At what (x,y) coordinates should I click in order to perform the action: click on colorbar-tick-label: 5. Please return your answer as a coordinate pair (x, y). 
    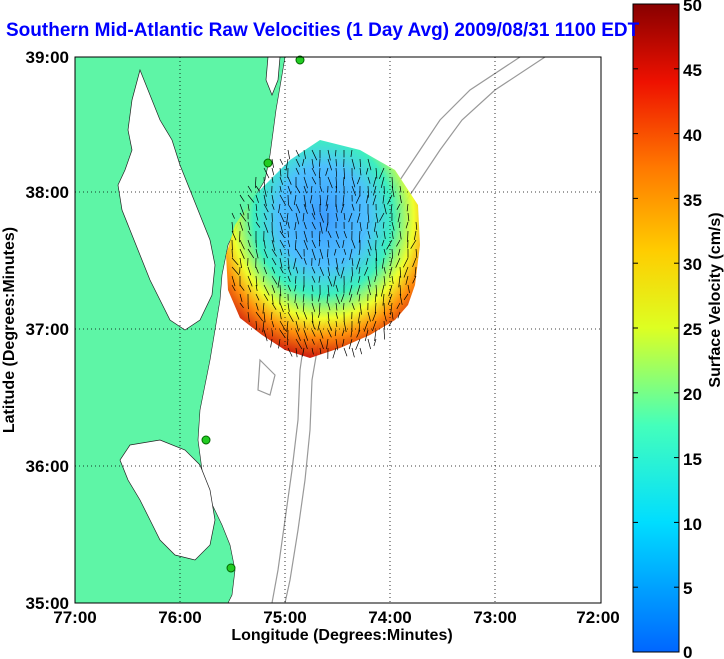
    Looking at the image, I should click on (687, 588).